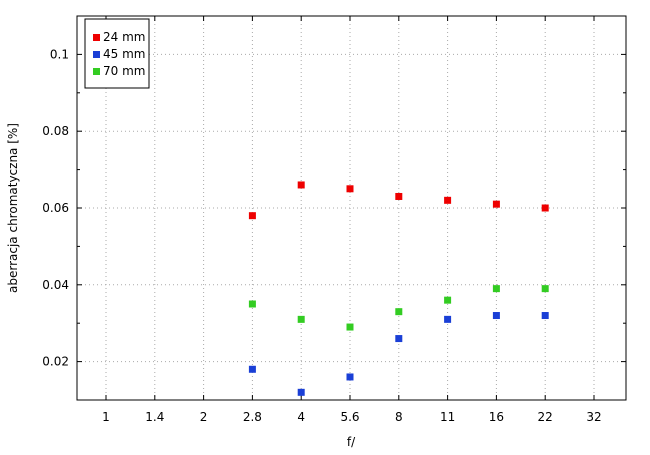  I want to click on legend-label-70mm: 70 mm, so click(124, 71).